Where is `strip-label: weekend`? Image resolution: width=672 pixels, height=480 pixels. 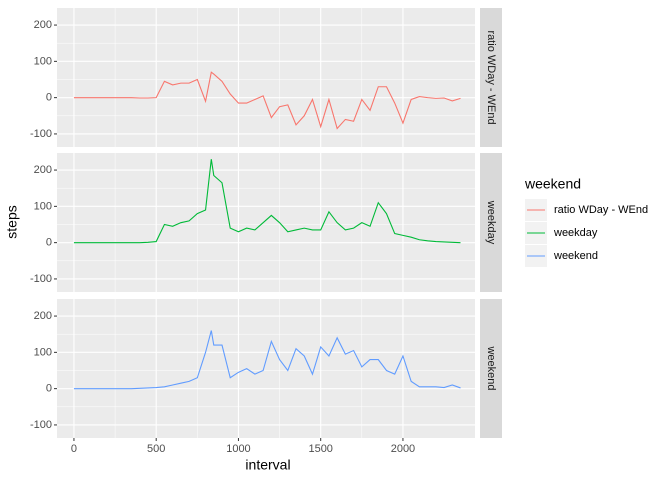
strip-label: weekend is located at coordinates (491, 367).